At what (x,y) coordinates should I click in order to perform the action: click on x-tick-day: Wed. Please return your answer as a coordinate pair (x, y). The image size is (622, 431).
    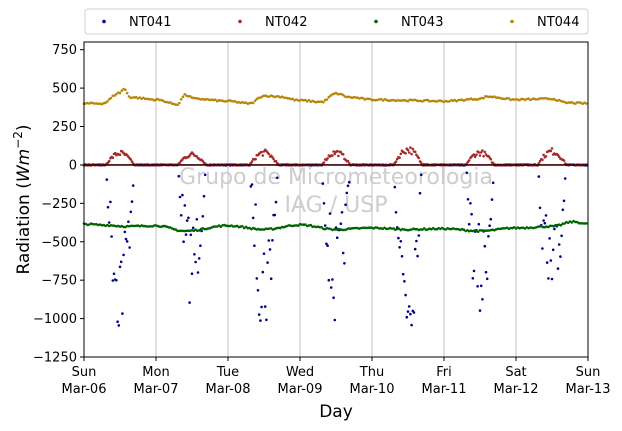
    Looking at the image, I should click on (300, 372).